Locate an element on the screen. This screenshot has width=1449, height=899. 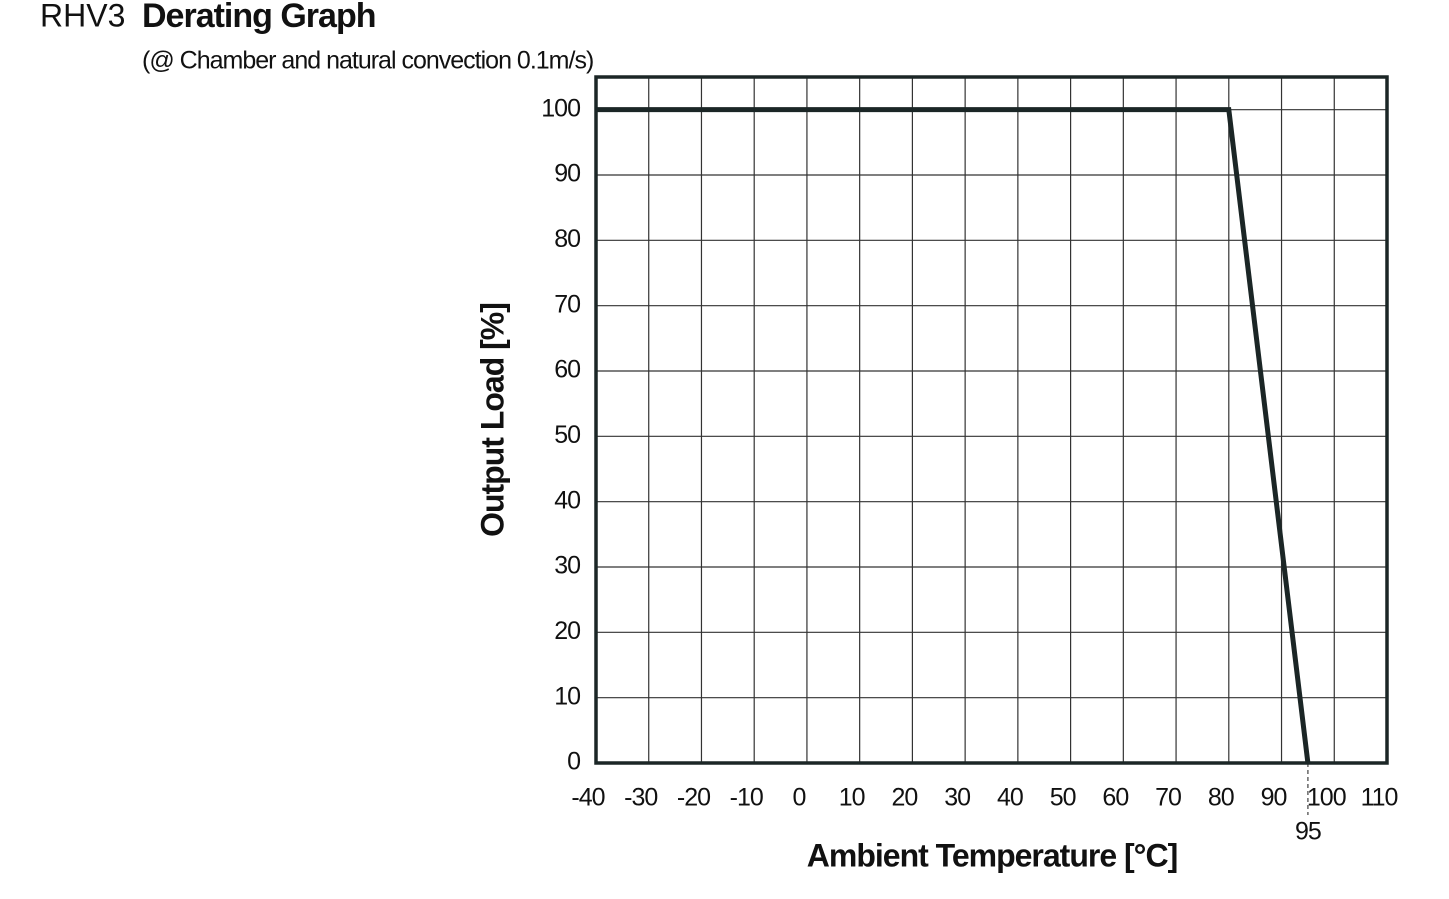
y-tick-label: 40 is located at coordinates (567, 500).